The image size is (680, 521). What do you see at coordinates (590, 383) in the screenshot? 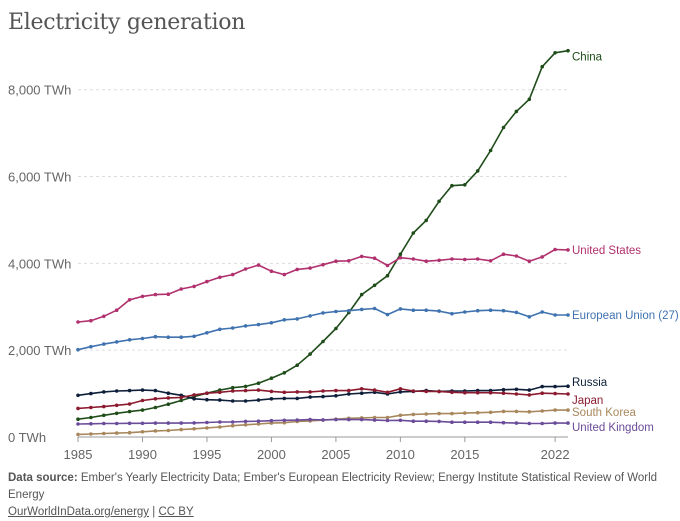
I see `series-label: Russia` at bounding box center [590, 383].